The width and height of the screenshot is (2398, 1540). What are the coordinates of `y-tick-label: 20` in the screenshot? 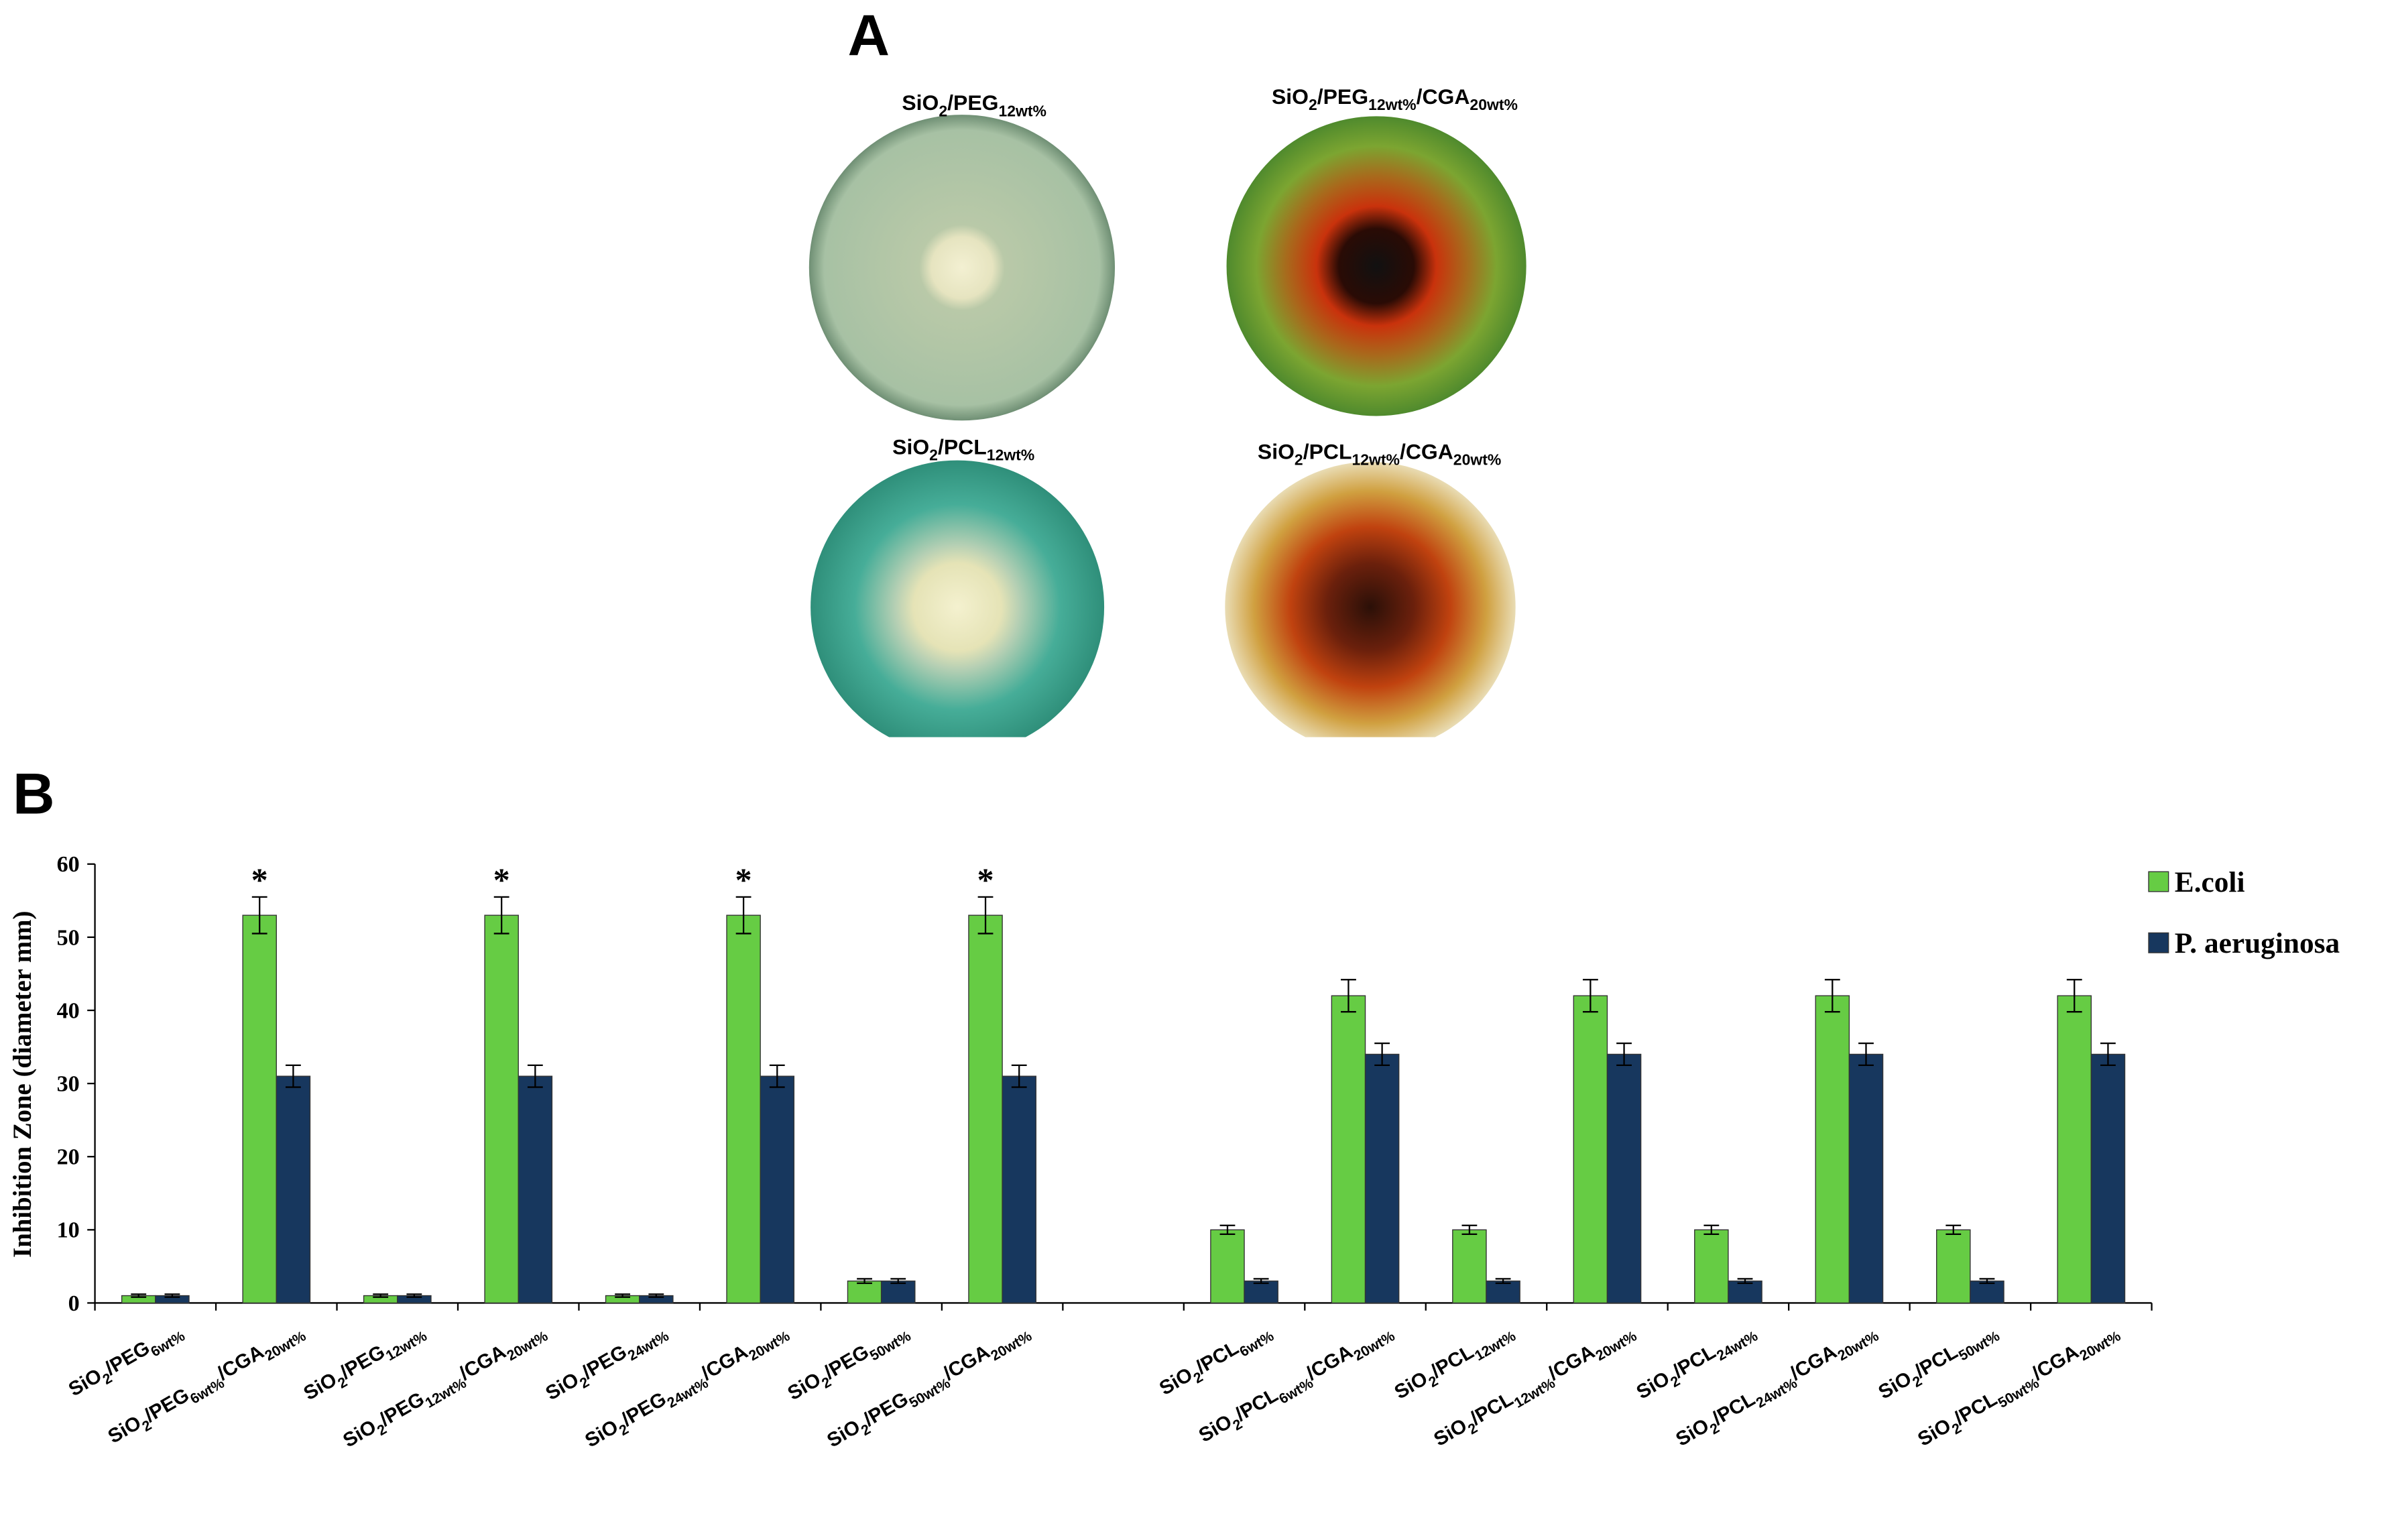 It's located at (68, 1157).